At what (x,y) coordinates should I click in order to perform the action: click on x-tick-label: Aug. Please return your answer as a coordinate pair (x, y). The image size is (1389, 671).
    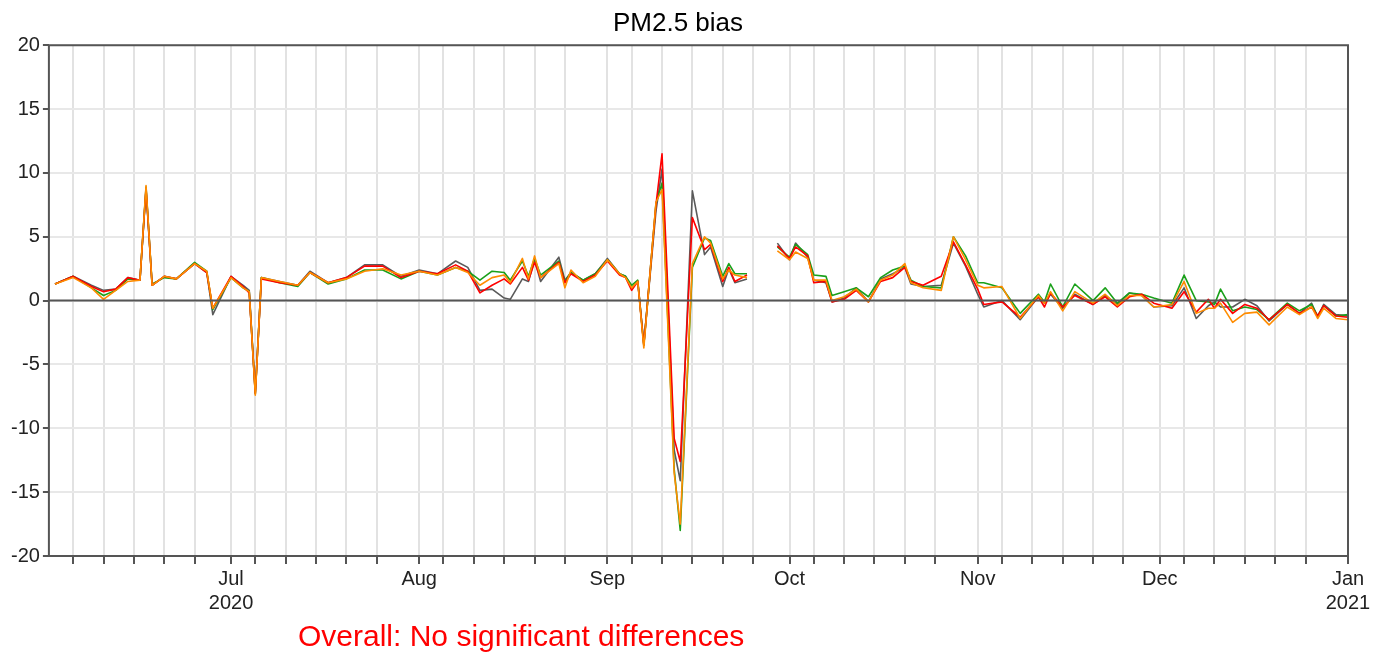
    Looking at the image, I should click on (419, 577).